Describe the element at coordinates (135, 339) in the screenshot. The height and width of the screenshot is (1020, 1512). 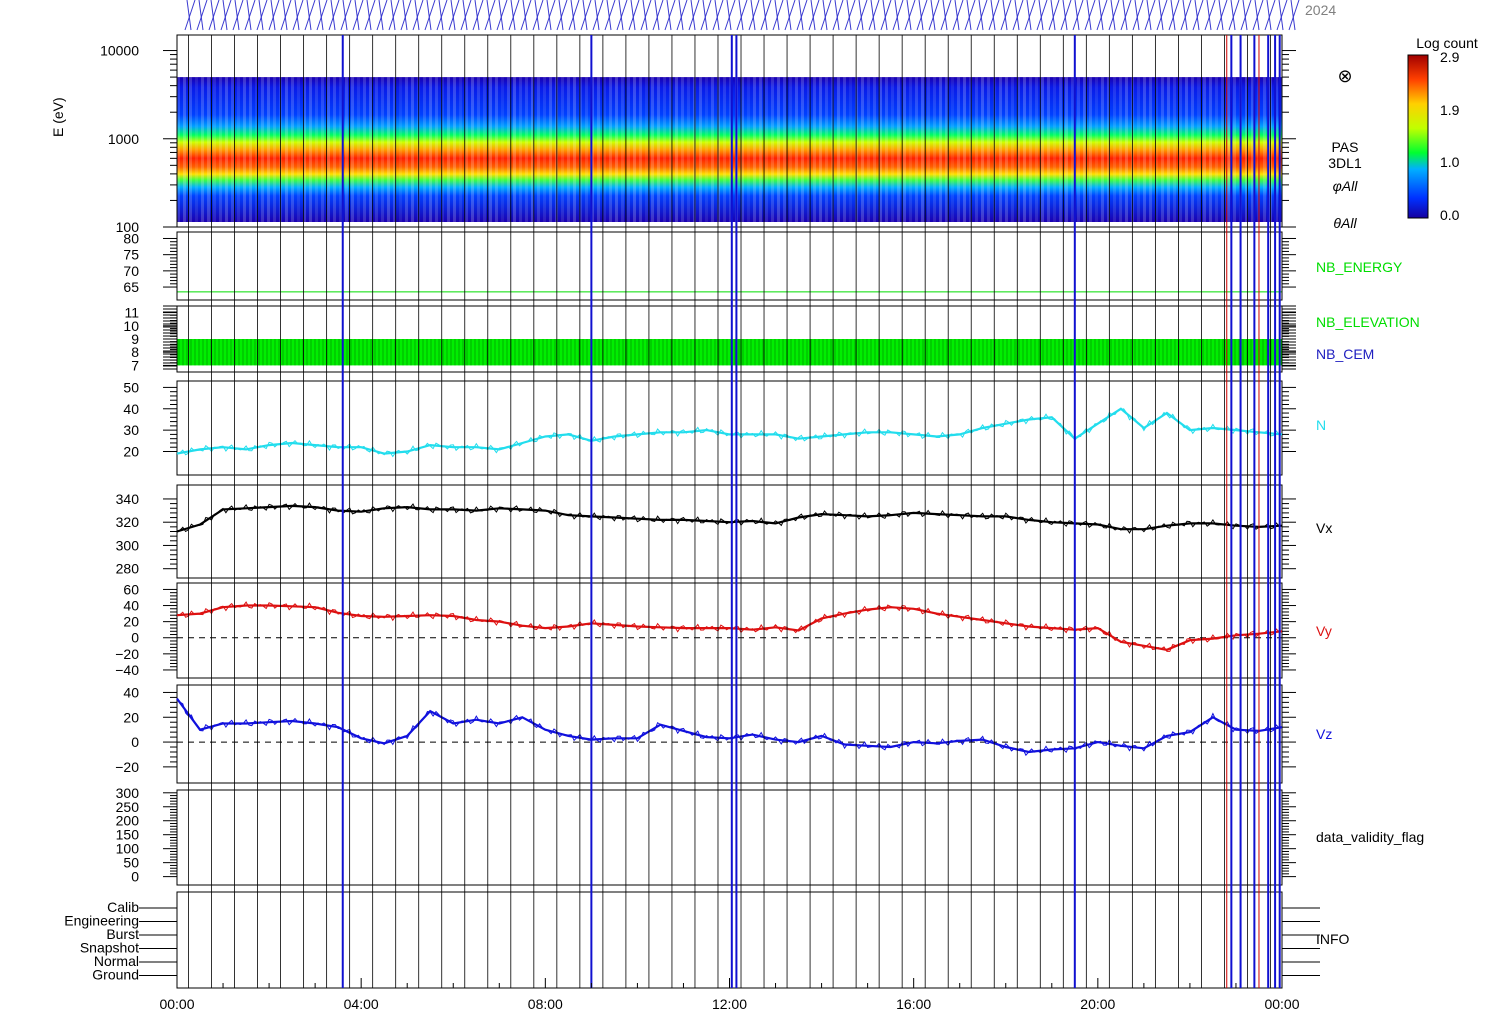
I see `ytick-label: 9` at that location.